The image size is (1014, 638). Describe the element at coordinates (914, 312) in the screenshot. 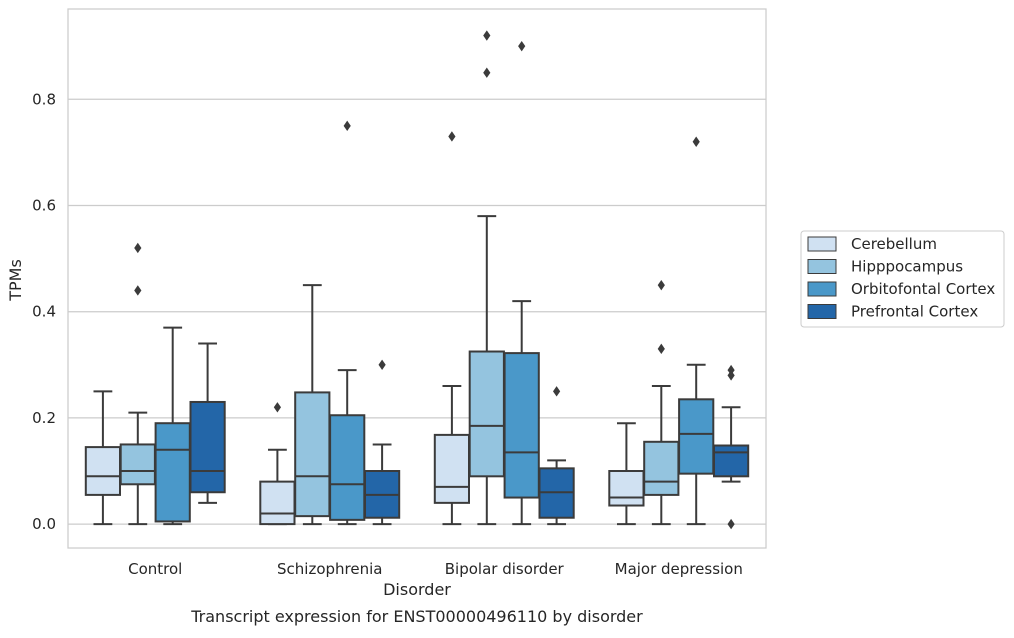

I see `legend-label: Prefrontal Cortex` at that location.